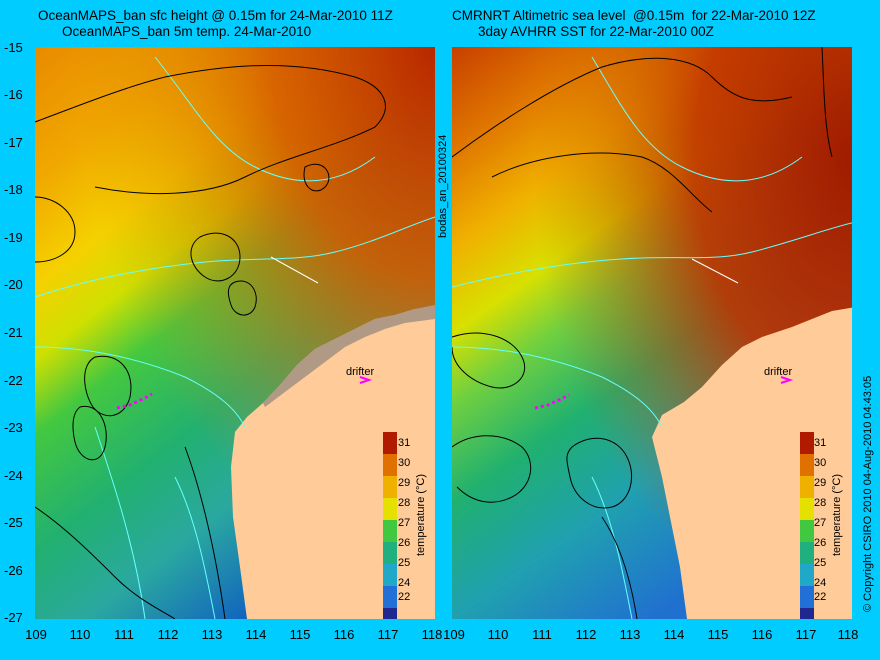 This screenshot has height=660, width=880. I want to click on lat-tick: -24, so click(13, 475).